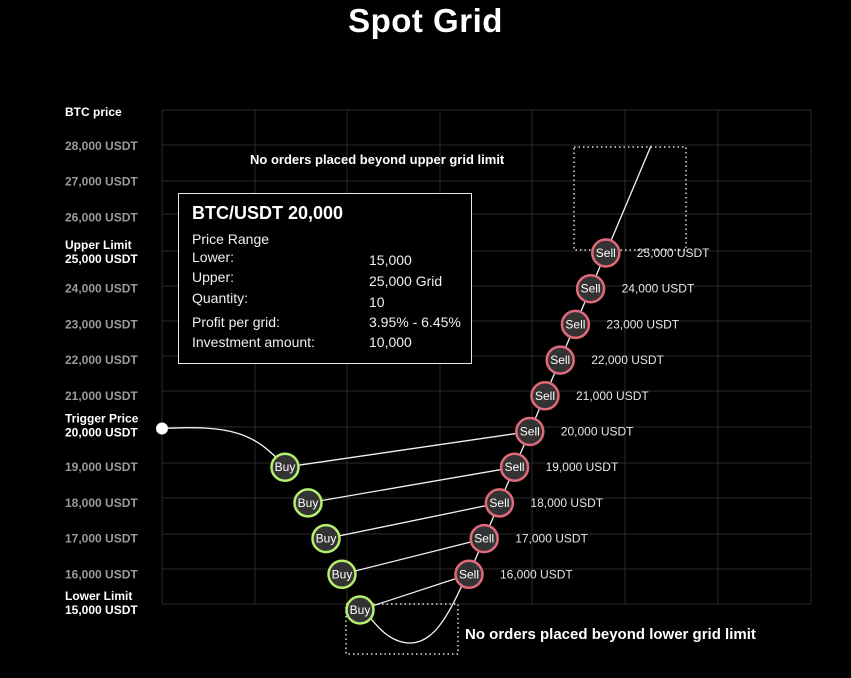 The height and width of the screenshot is (678, 851). I want to click on trigger-price-line, so click(223, 447).